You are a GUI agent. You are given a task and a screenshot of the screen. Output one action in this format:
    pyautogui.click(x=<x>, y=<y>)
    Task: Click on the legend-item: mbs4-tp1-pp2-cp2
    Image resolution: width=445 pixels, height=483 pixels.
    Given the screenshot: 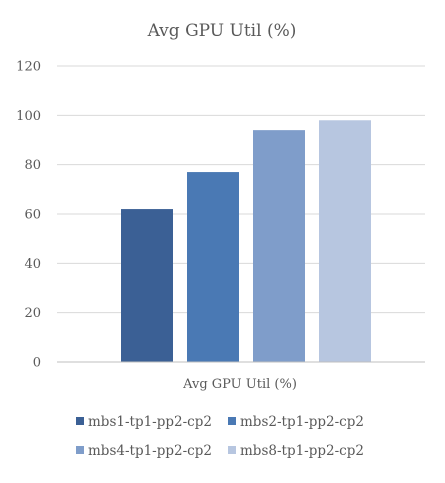 What is the action you would take?
    pyautogui.click(x=144, y=451)
    